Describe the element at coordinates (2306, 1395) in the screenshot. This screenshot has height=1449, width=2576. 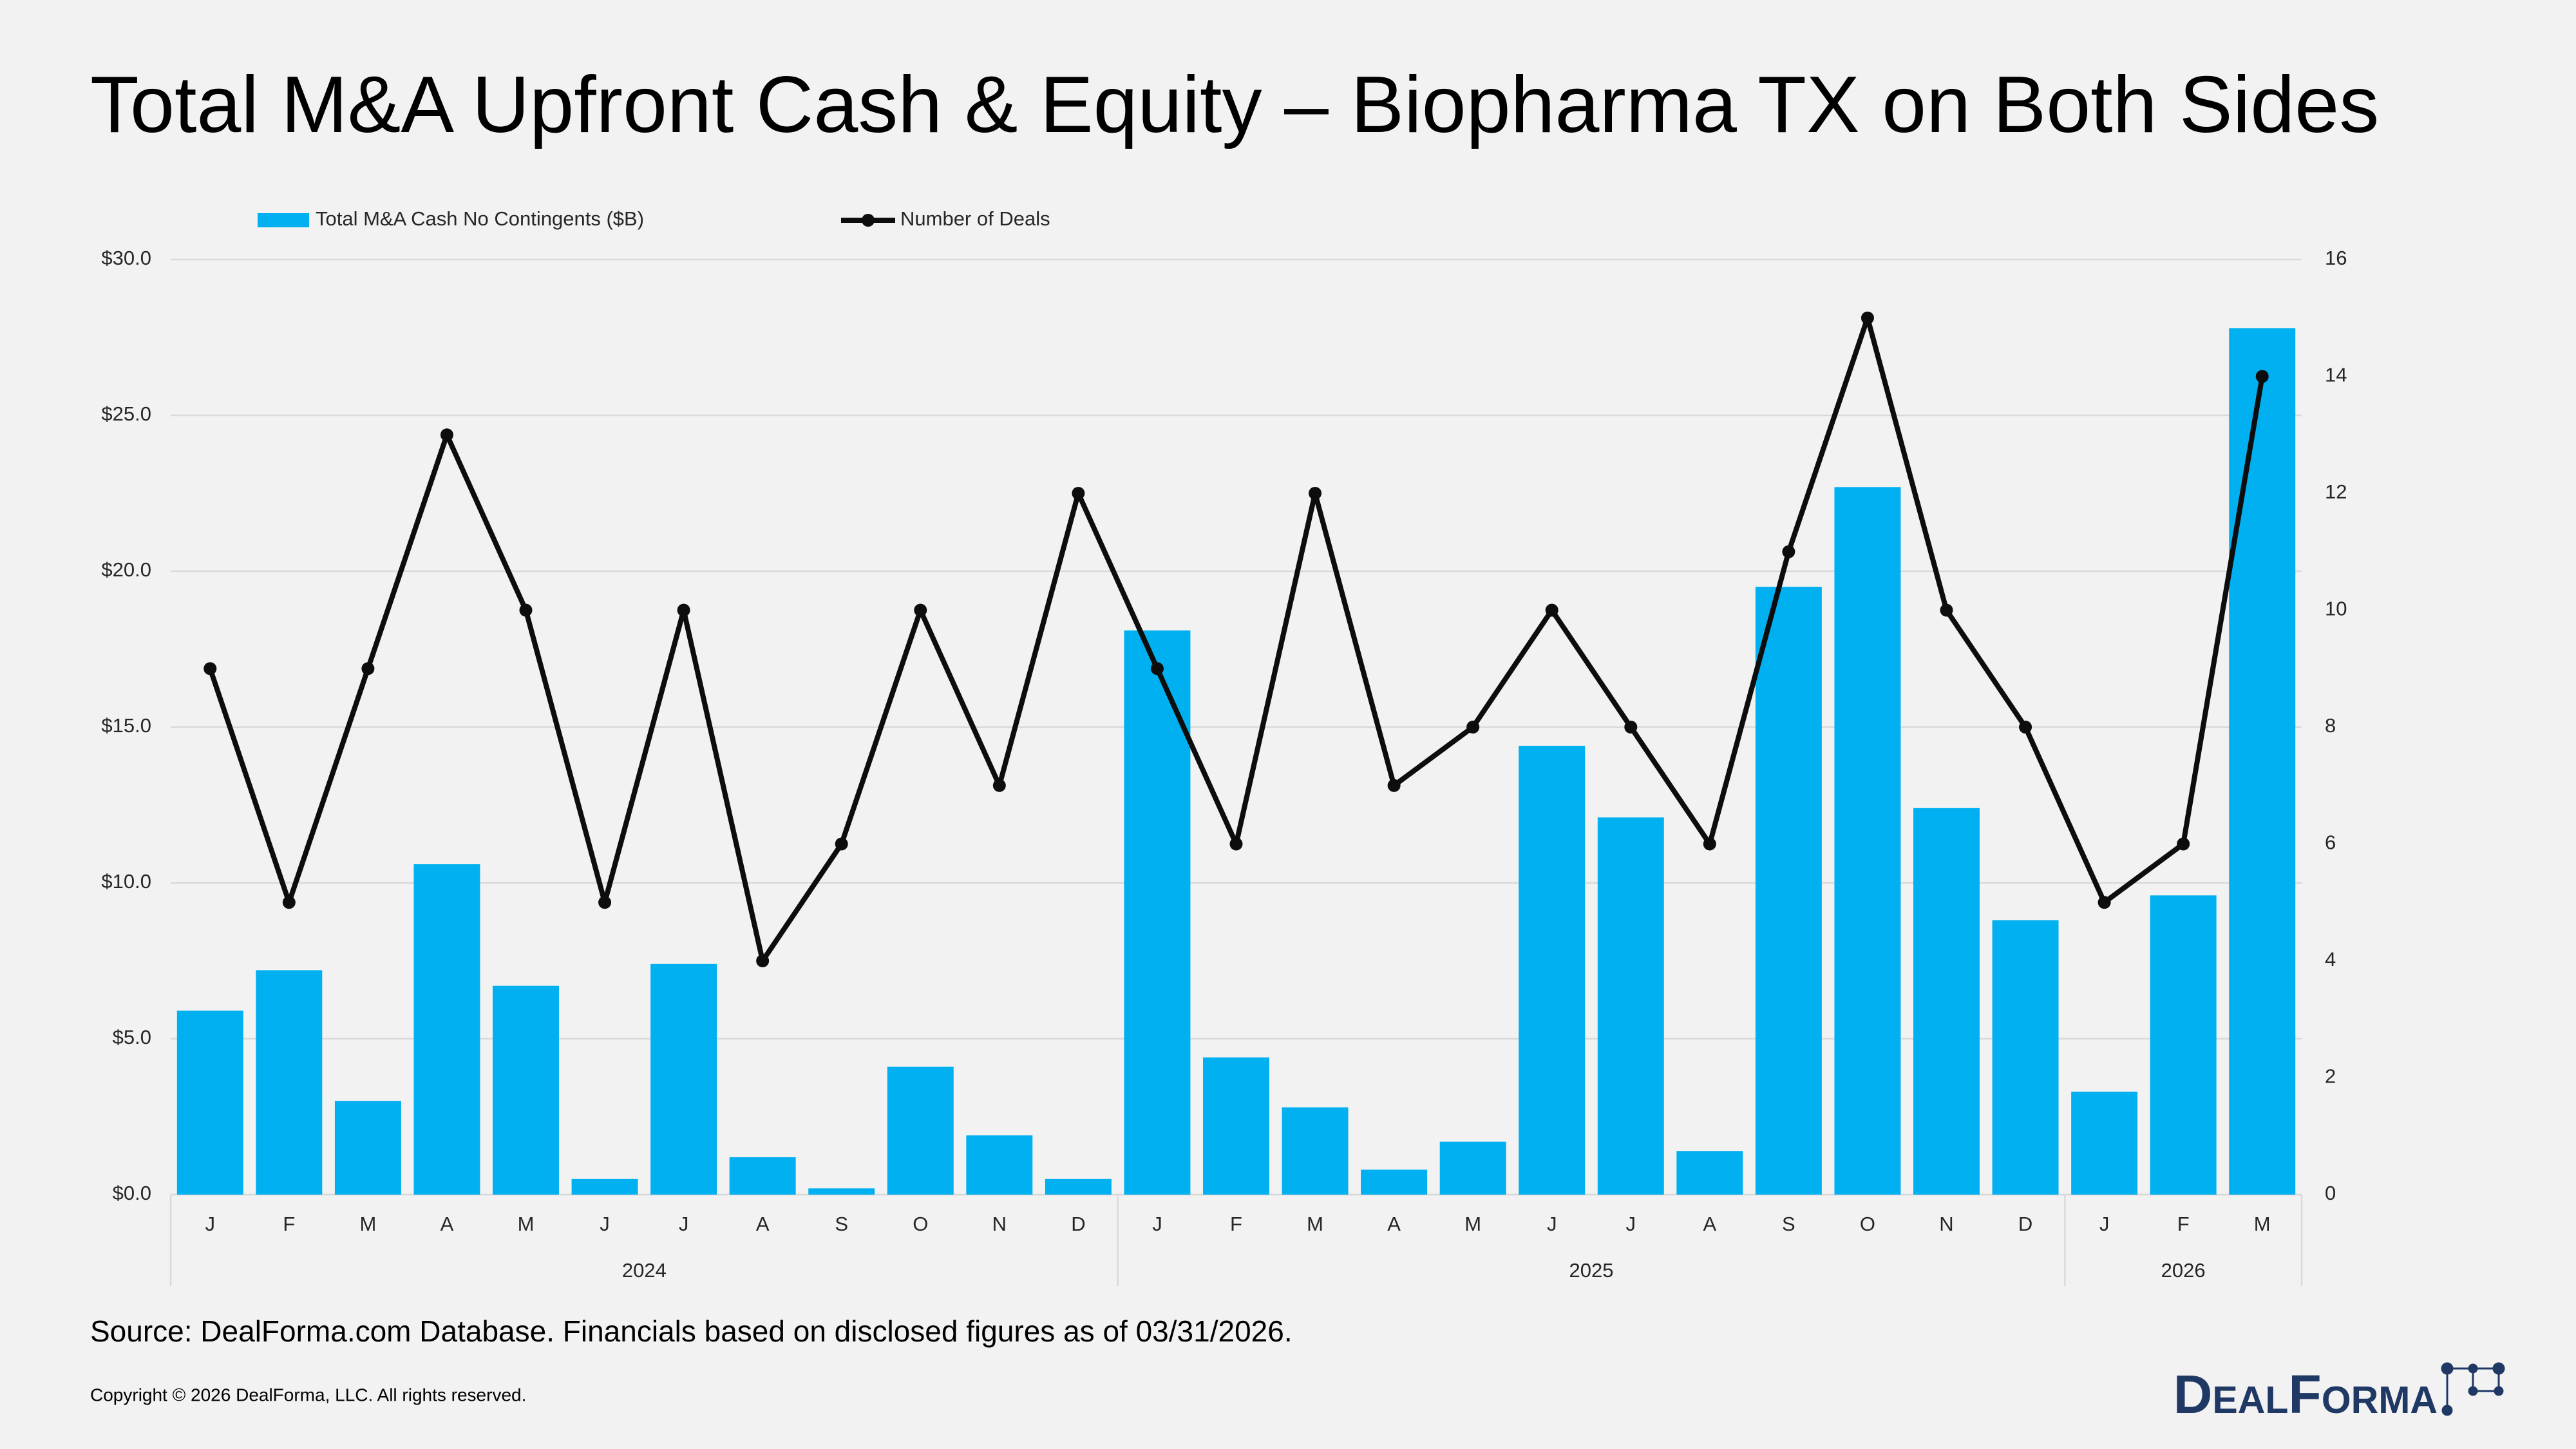
I see `logo: DealForma` at that location.